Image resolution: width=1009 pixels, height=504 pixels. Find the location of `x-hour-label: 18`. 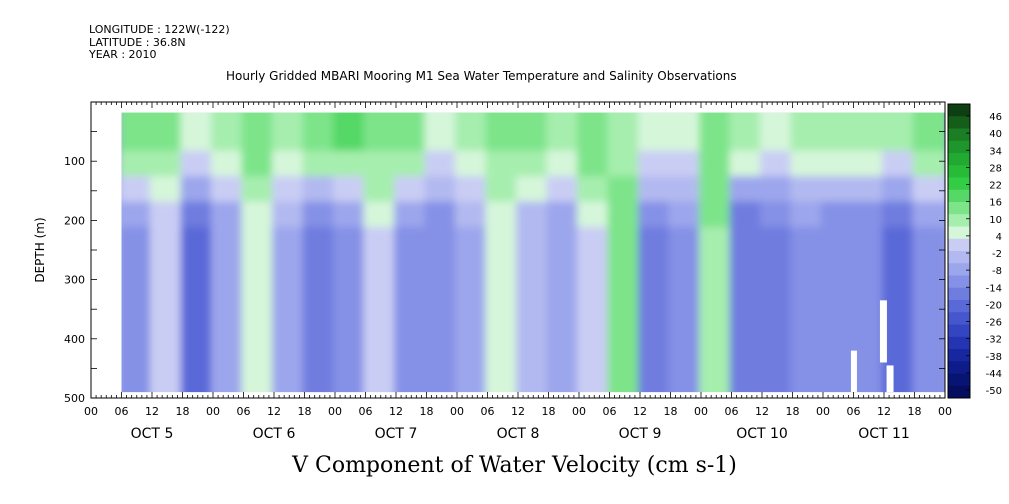

x-hour-label: 18 is located at coordinates (549, 411).